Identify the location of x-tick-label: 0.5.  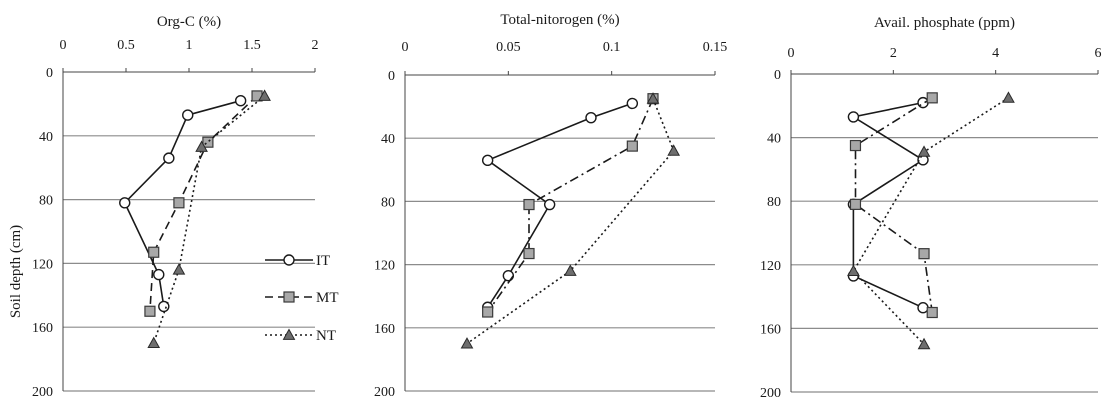
(126, 45).